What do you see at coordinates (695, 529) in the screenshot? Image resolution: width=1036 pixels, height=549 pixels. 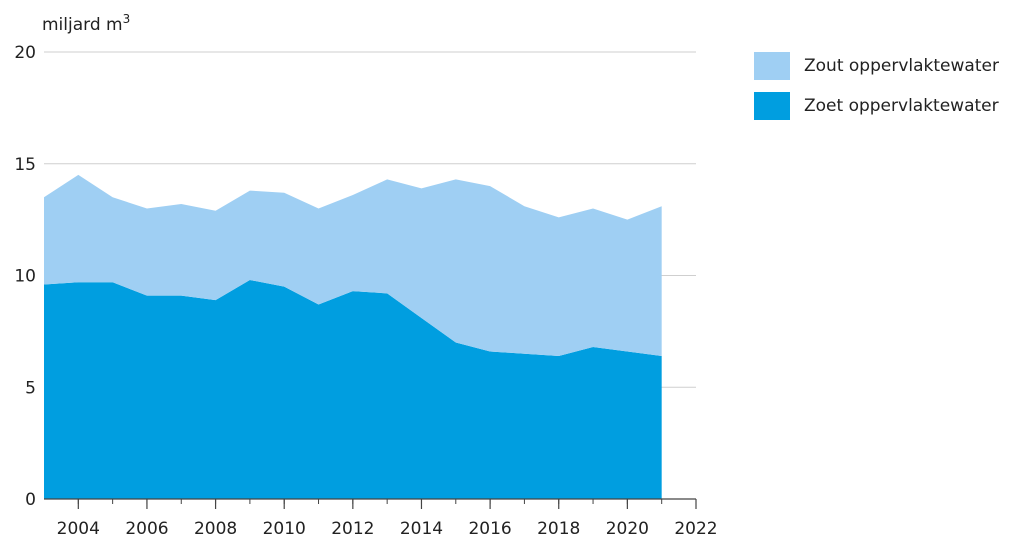 I see `x-tick-label-2022: 2022` at bounding box center [695, 529].